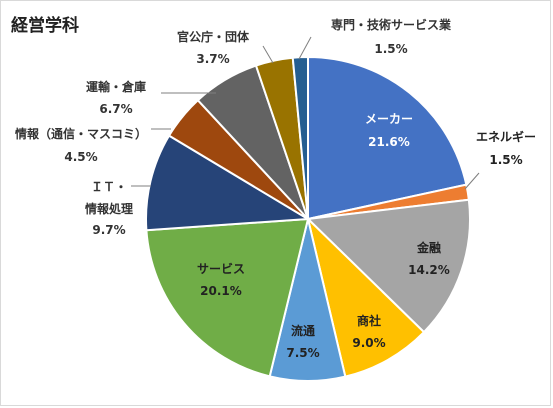 This screenshot has width=553, height=408. I want to click on slice-name-label: 官公庁・団体, so click(213, 36).